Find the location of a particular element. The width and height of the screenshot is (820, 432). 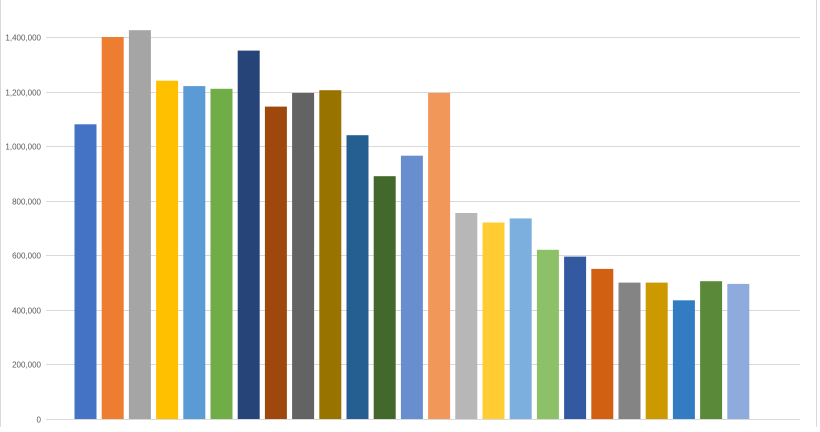

left-border is located at coordinates (0, 213).